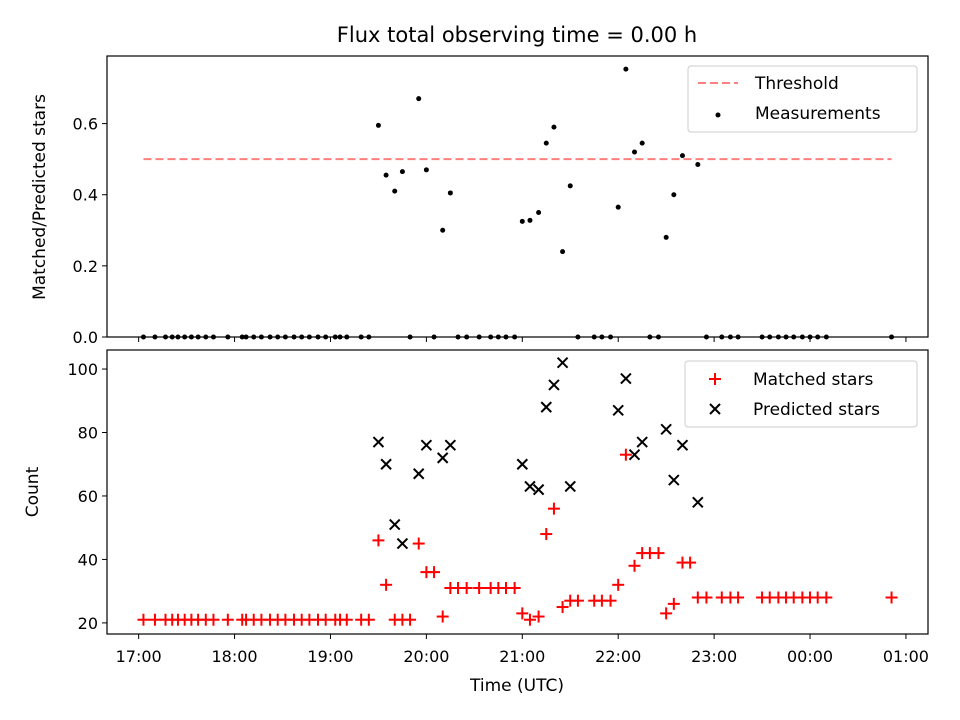 This screenshot has width=960, height=720. Describe the element at coordinates (522, 656) in the screenshot. I see `bottom-x-tick-label: 21:00` at that location.